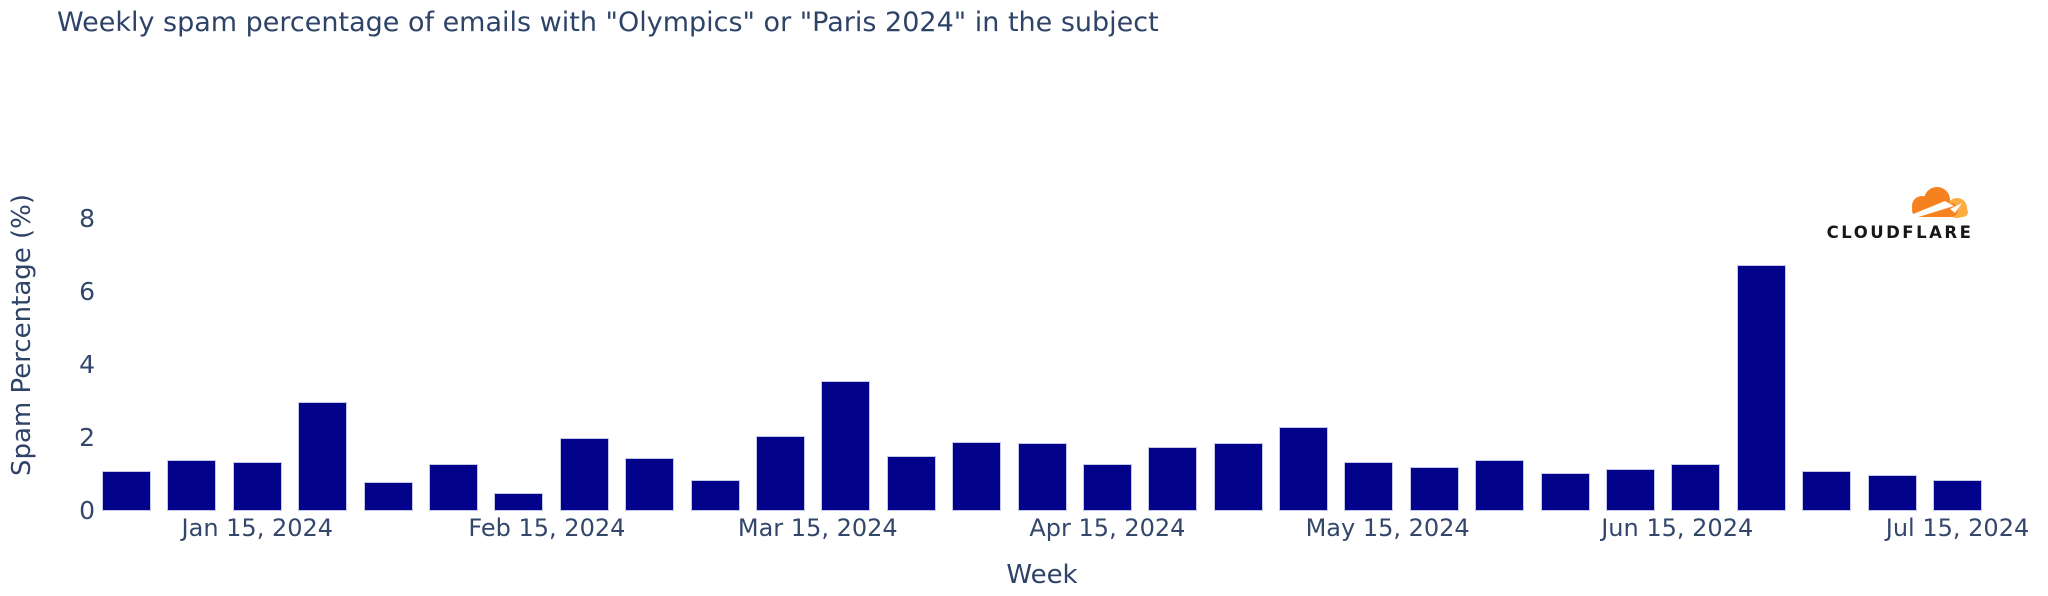 This screenshot has width=2048, height=596. Describe the element at coordinates (1957, 528) in the screenshot. I see `x-tick-label: Jul 15, 2024` at that location.